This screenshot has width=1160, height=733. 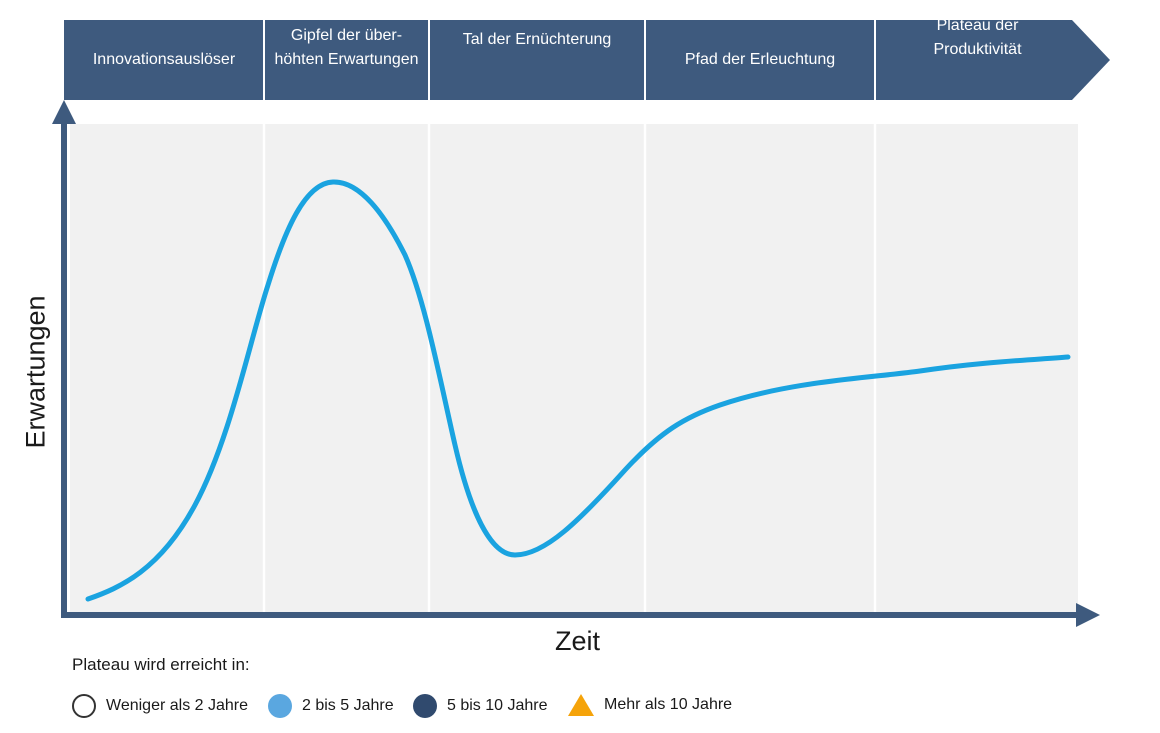 I want to click on phase-banner, so click(x=587, y=60).